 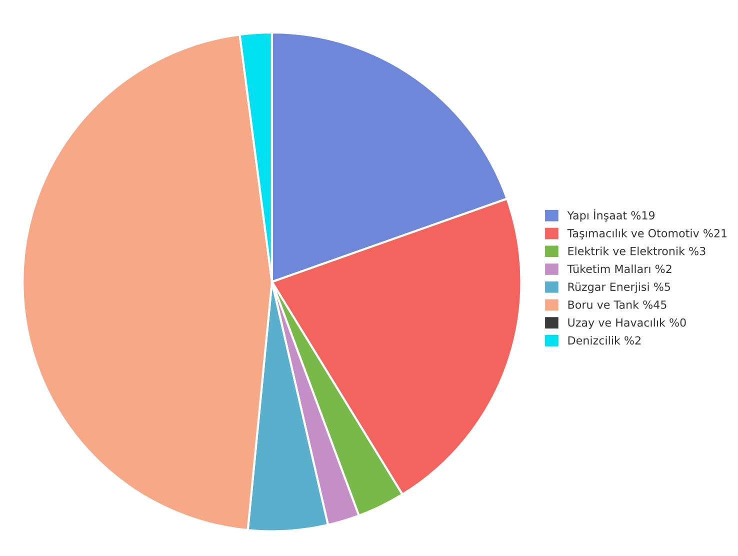 What do you see at coordinates (604, 340) in the screenshot?
I see `legend-label: Denizcilik %2` at bounding box center [604, 340].